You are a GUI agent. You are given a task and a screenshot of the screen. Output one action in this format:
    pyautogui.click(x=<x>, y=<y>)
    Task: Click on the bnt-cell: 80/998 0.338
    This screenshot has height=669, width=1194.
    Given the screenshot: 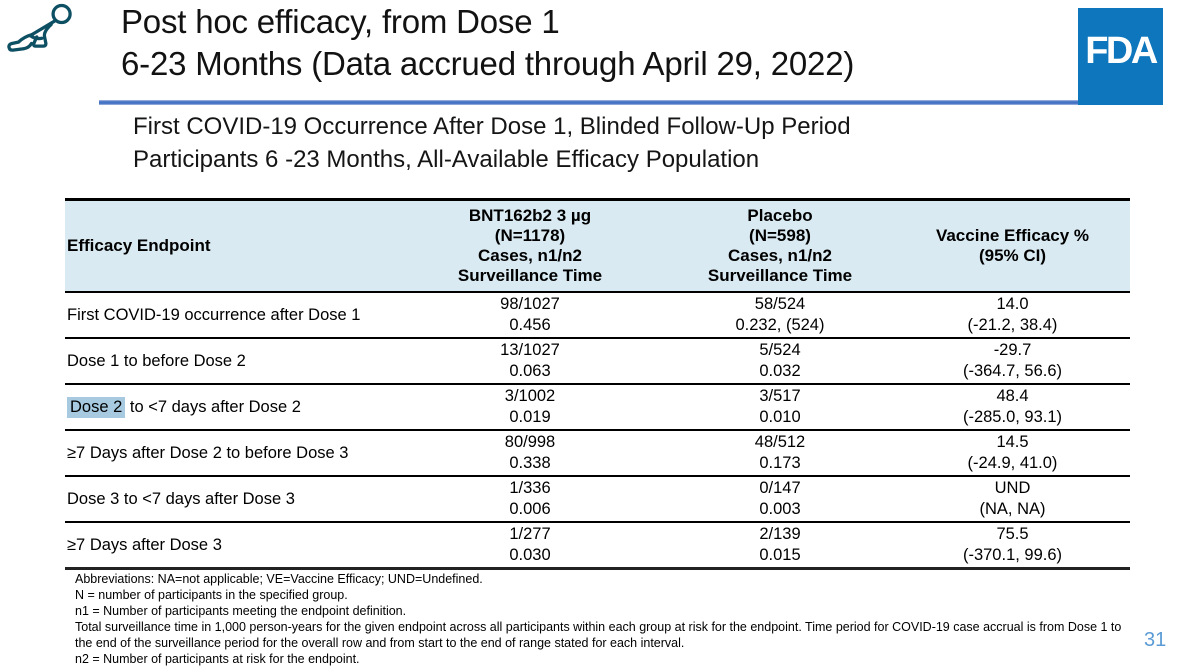 What is the action you would take?
    pyautogui.click(x=530, y=453)
    